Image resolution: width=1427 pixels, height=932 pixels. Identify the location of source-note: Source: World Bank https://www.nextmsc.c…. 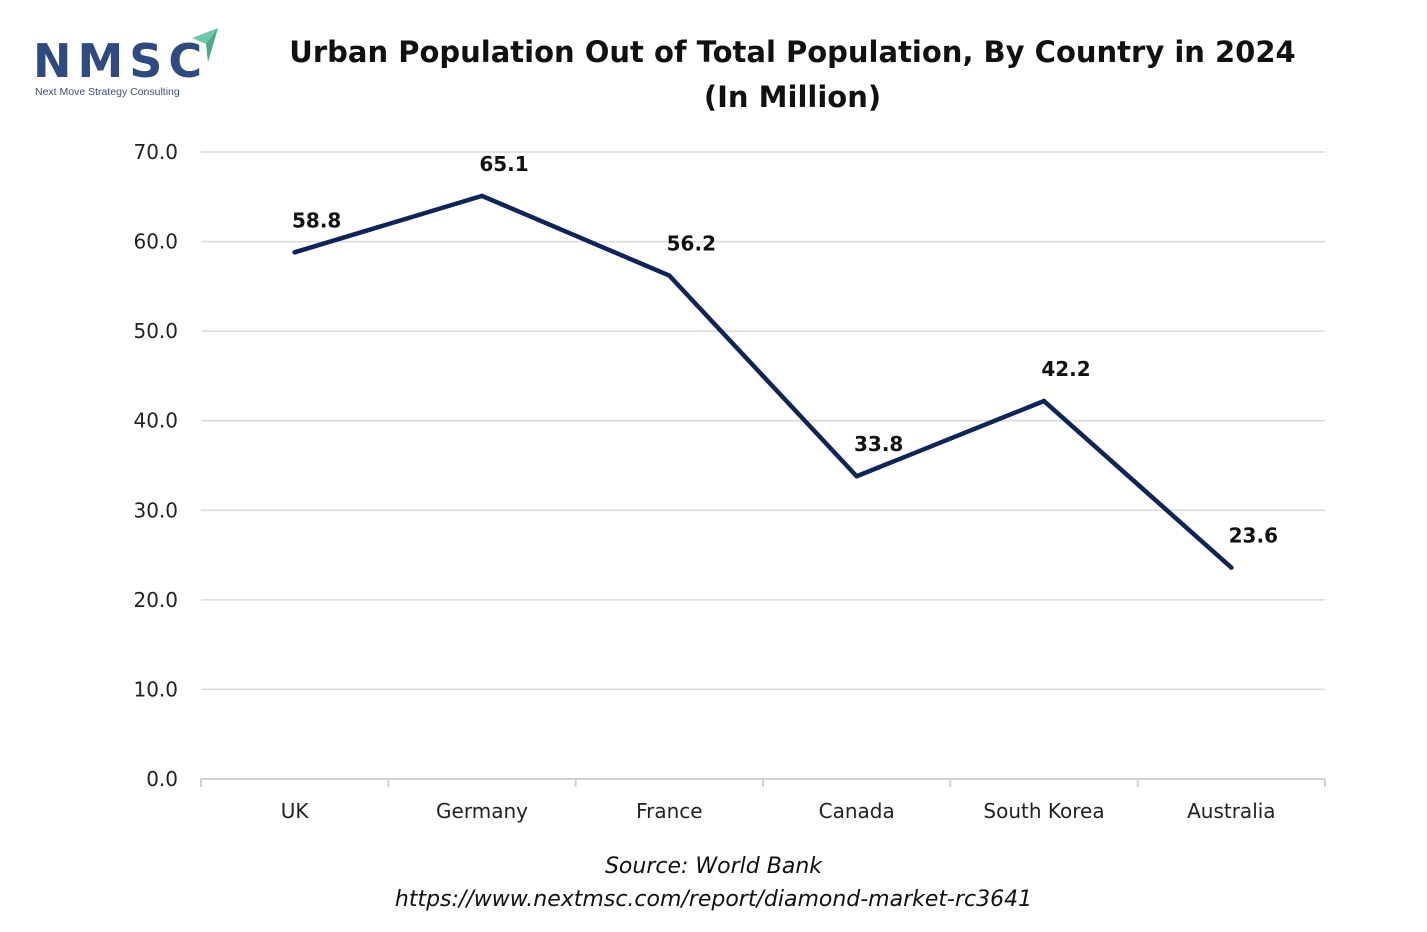
(713, 883).